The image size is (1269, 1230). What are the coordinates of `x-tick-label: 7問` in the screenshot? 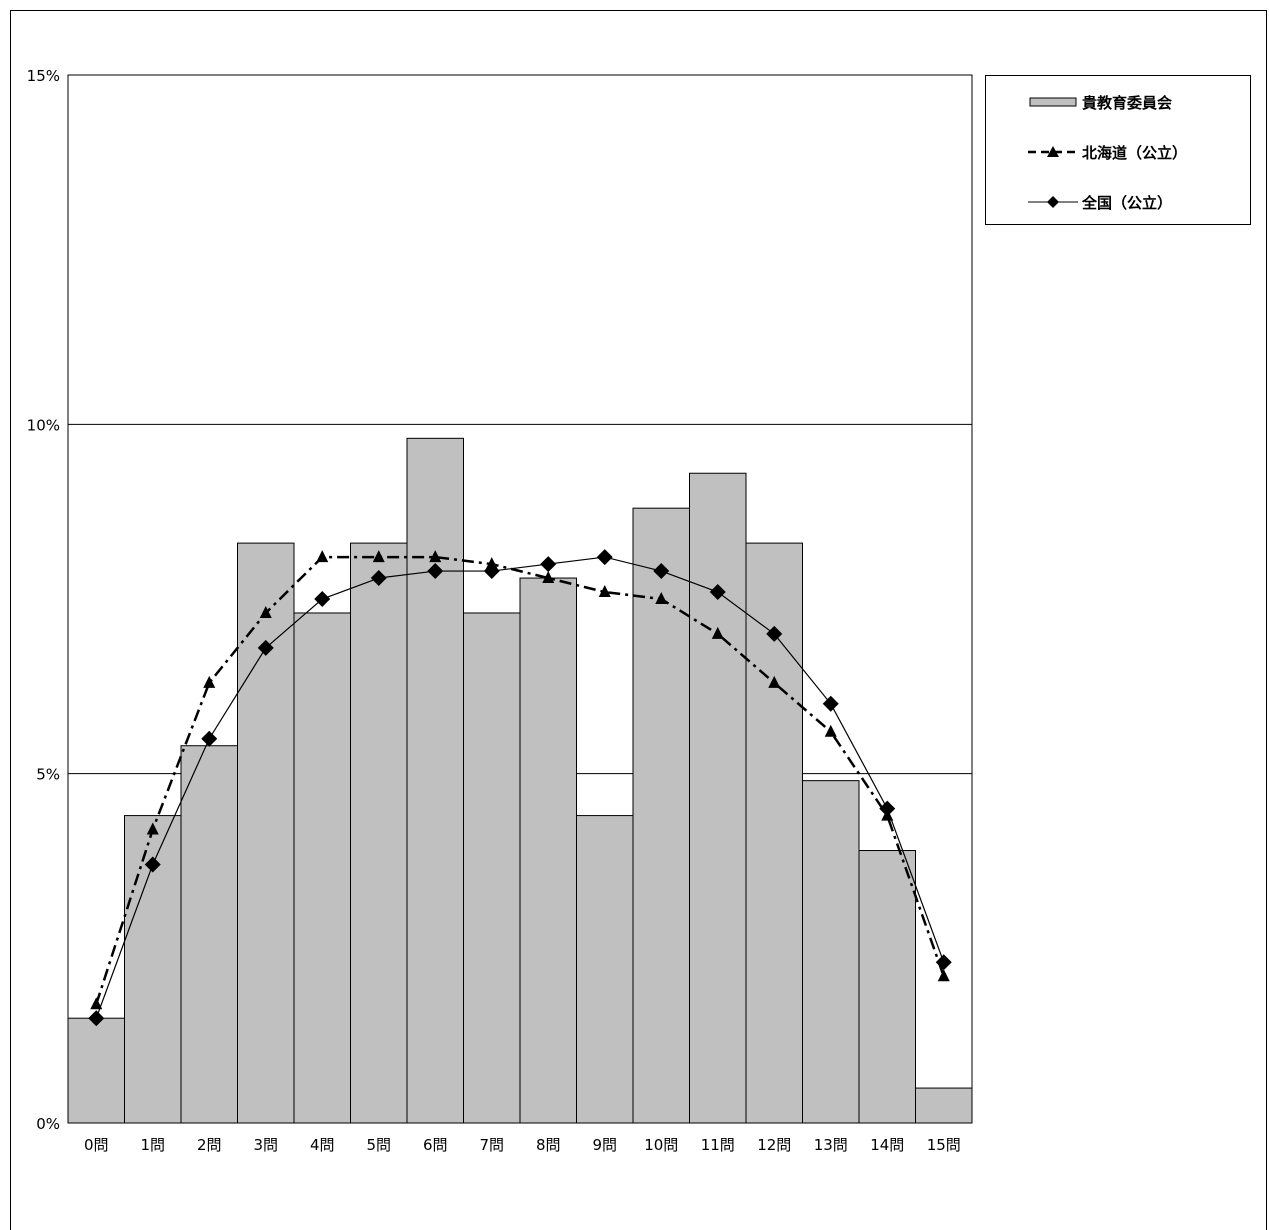 It's located at (491, 1145).